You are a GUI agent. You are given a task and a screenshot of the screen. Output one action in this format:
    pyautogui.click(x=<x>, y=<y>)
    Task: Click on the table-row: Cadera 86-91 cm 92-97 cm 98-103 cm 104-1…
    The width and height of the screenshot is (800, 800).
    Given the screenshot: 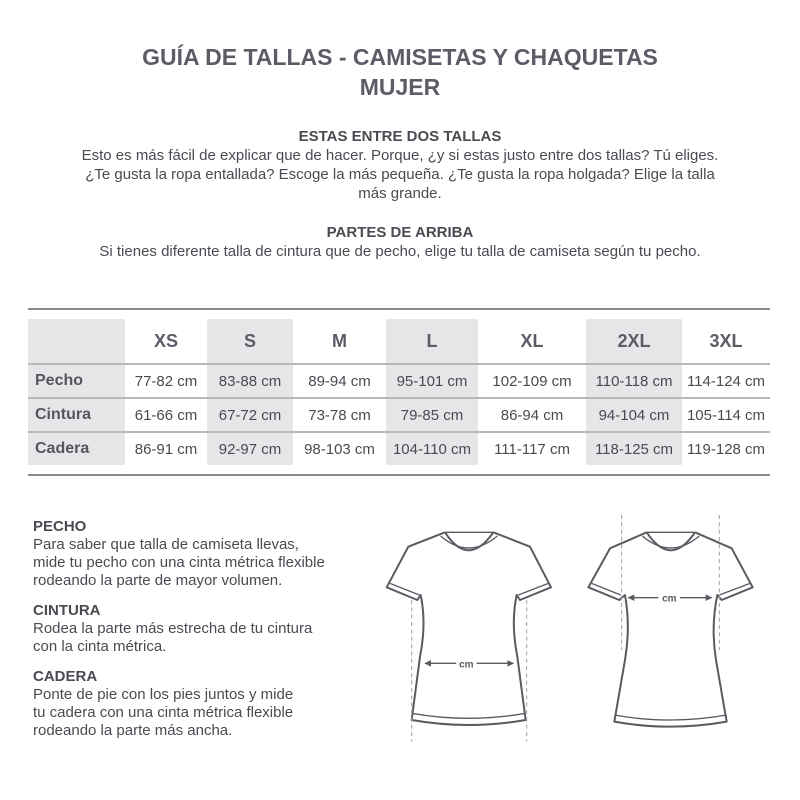 What is the action you would take?
    pyautogui.click(x=399, y=448)
    